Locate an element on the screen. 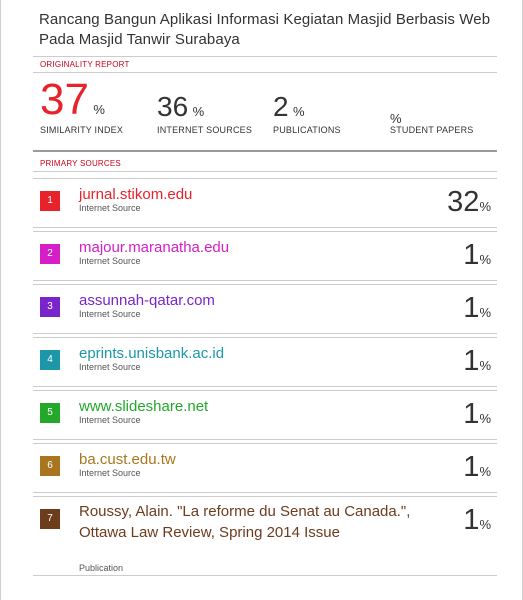 The height and width of the screenshot is (600, 523). publications-label: PUBLICATIONS is located at coordinates (307, 130).